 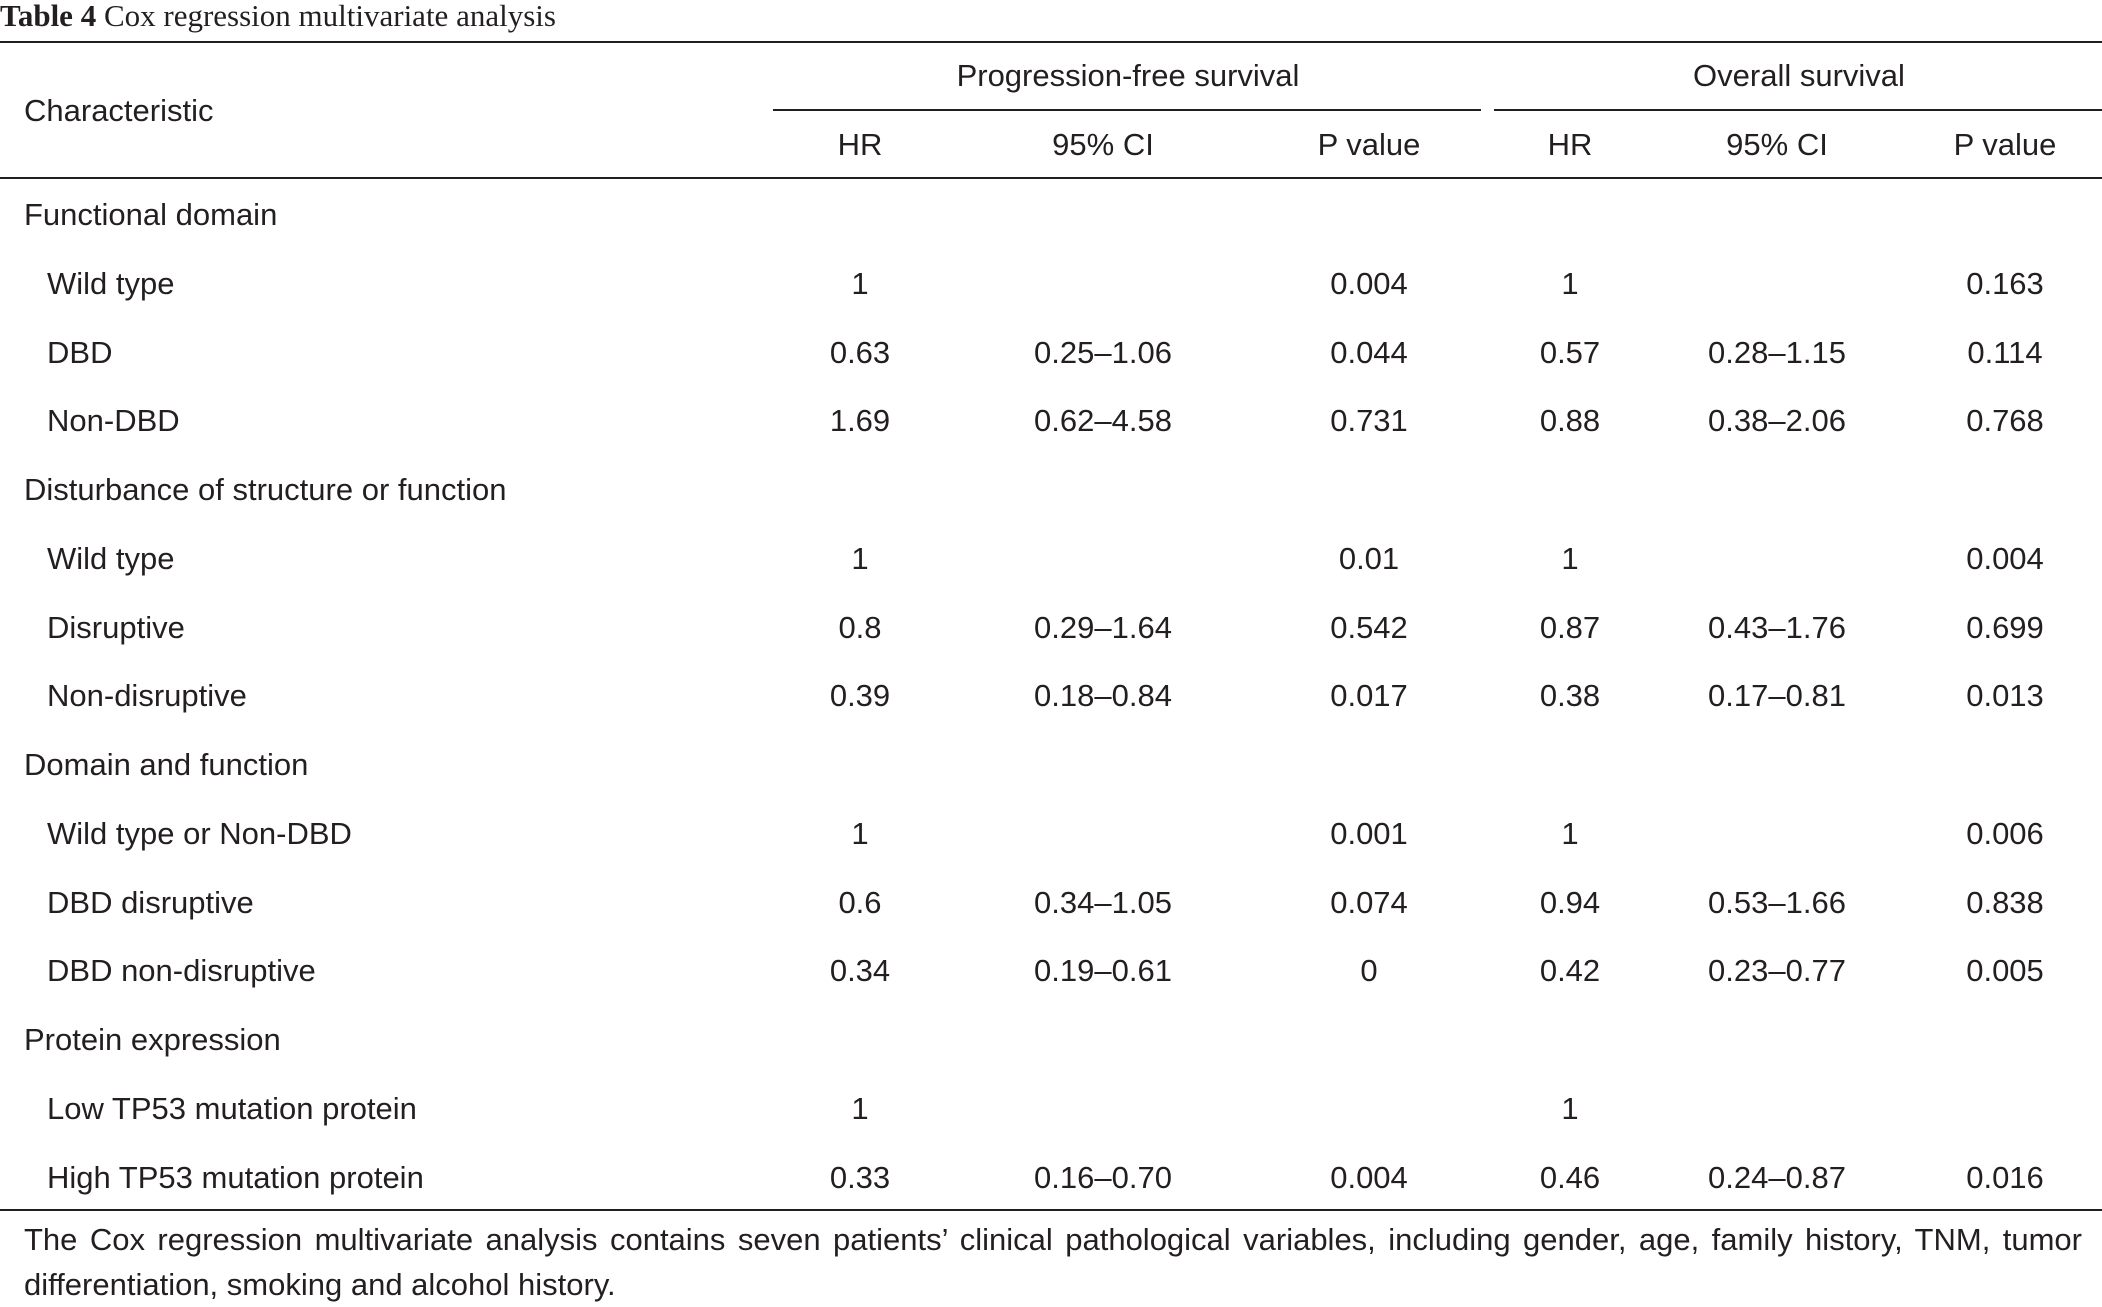 I want to click on row-label: Low TP53 mutation protein, so click(x=232, y=1108).